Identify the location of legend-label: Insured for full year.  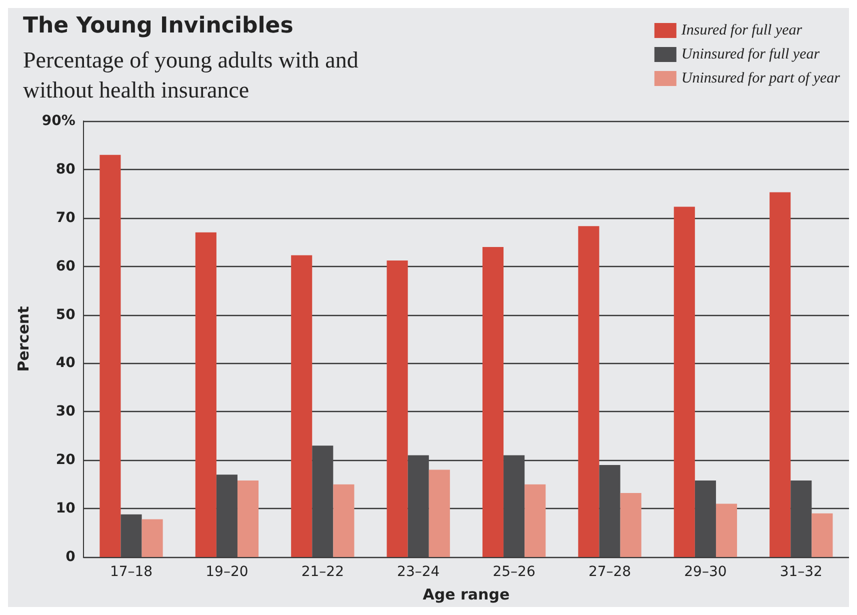
(741, 30).